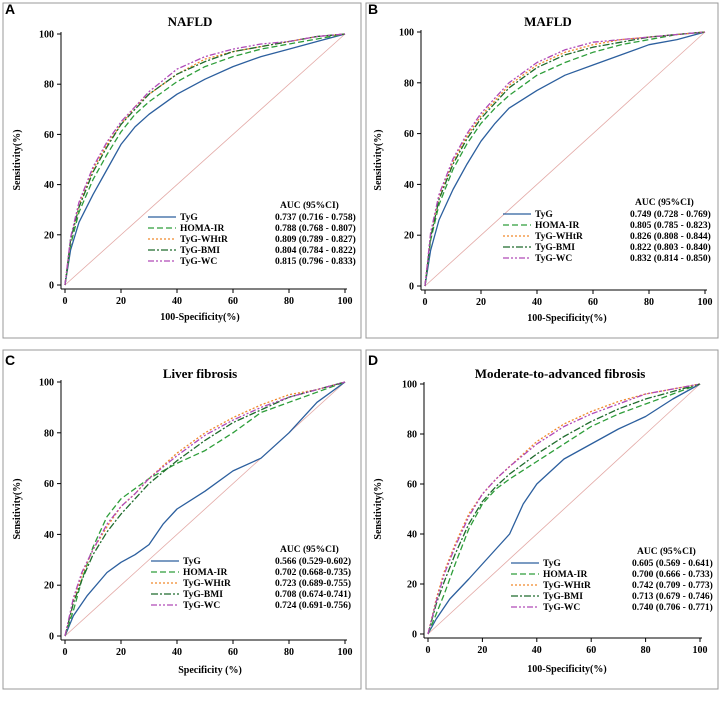  I want to click on legend-auc-value: 0.737 (0.716 - 0.758), so click(315, 217).